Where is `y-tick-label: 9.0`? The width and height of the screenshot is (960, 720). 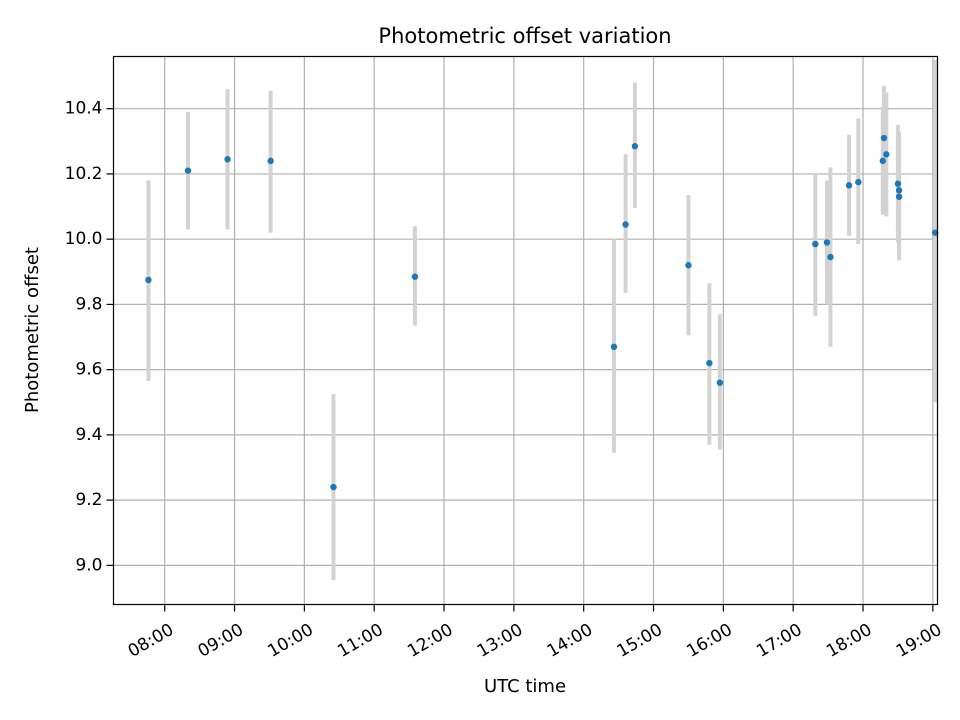
y-tick-label: 9.0 is located at coordinates (88, 565).